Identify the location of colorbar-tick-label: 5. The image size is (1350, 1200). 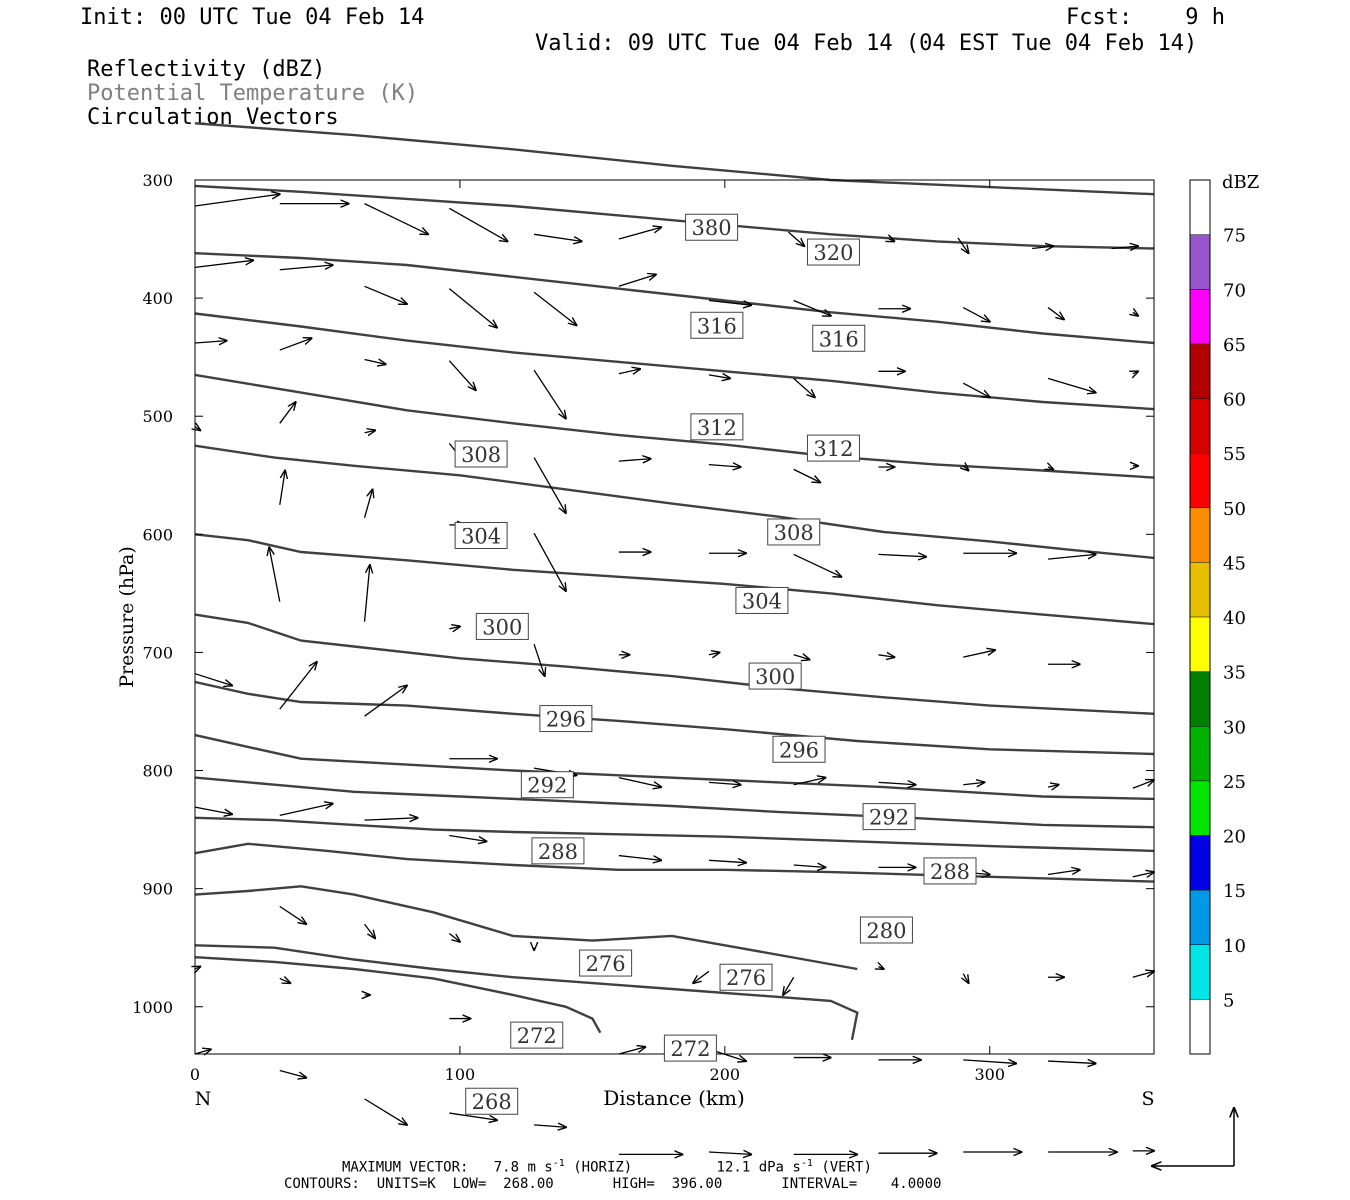
(1228, 1000).